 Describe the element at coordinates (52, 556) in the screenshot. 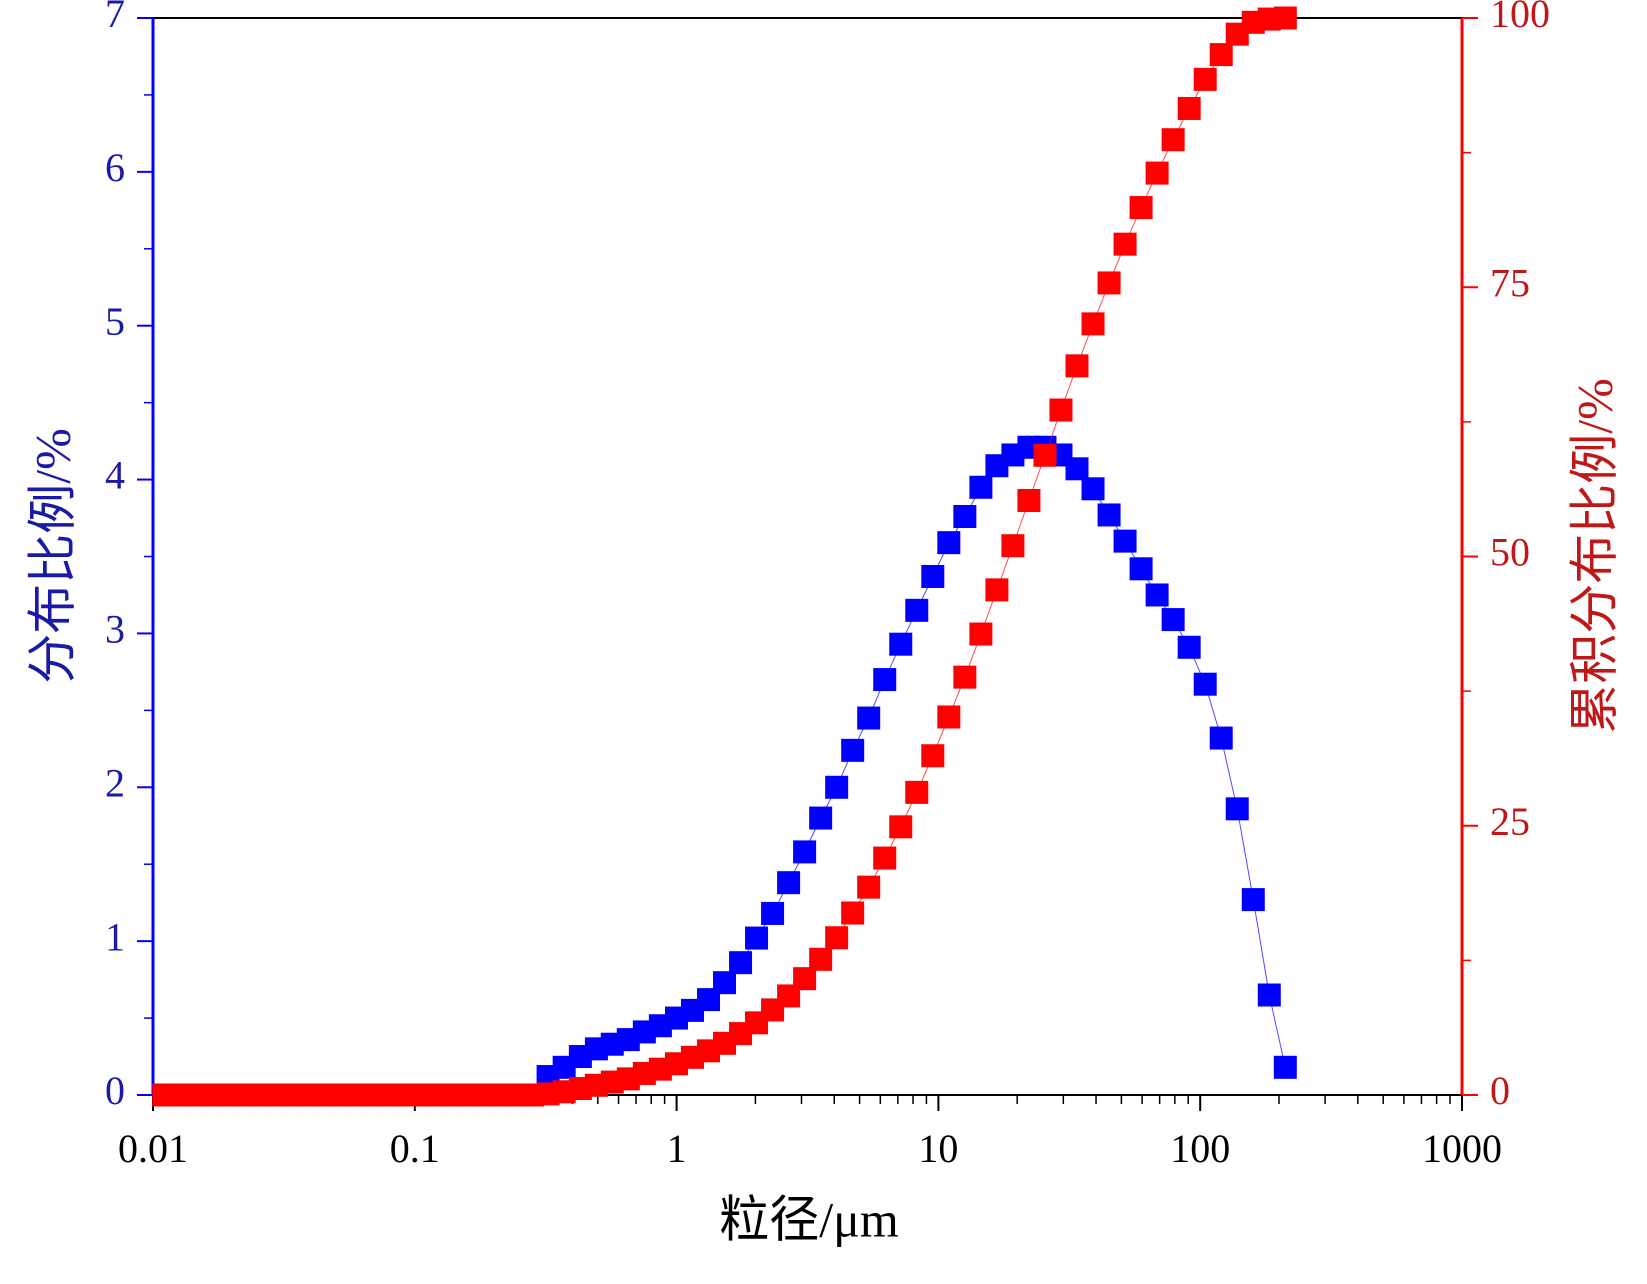

I see `y-axis-title: 分布比例/%` at that location.